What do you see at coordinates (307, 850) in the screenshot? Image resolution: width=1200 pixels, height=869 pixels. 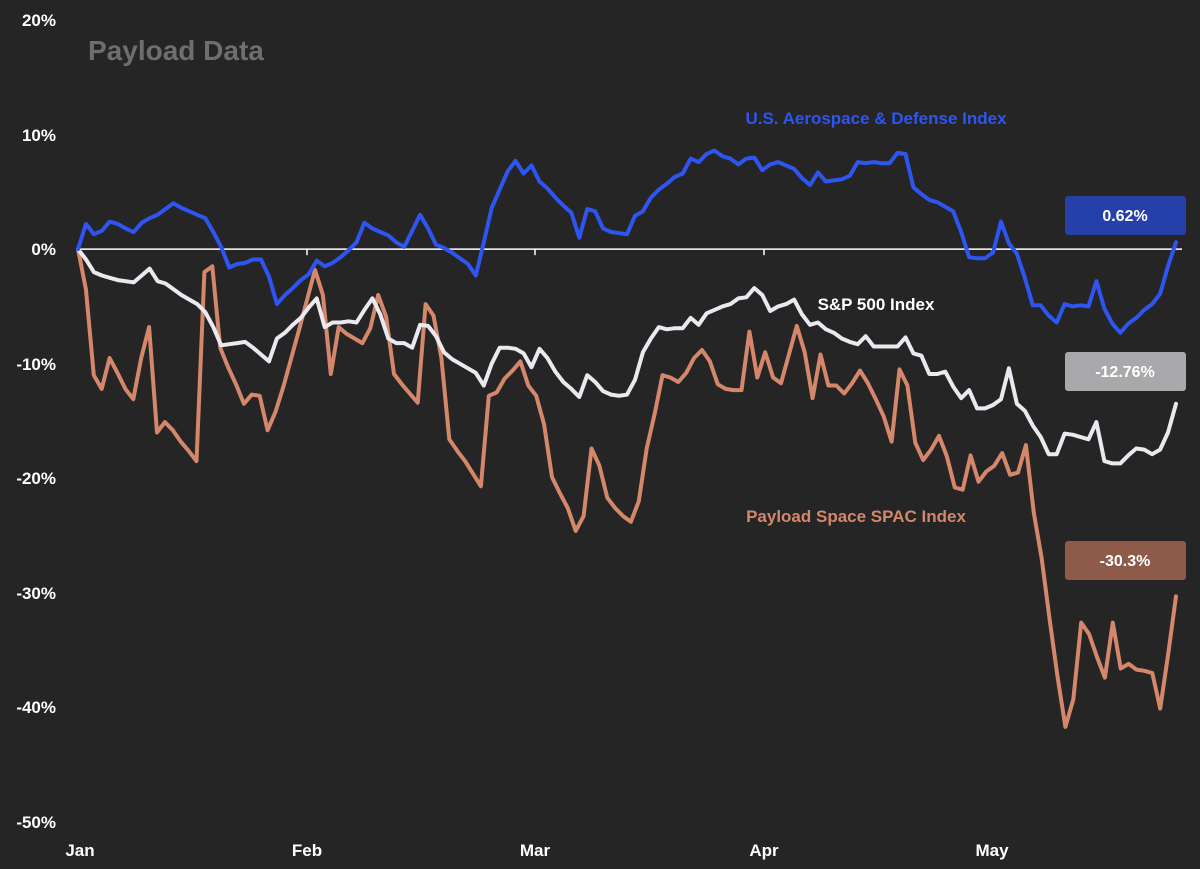 I see `x-tick-label: Feb` at bounding box center [307, 850].